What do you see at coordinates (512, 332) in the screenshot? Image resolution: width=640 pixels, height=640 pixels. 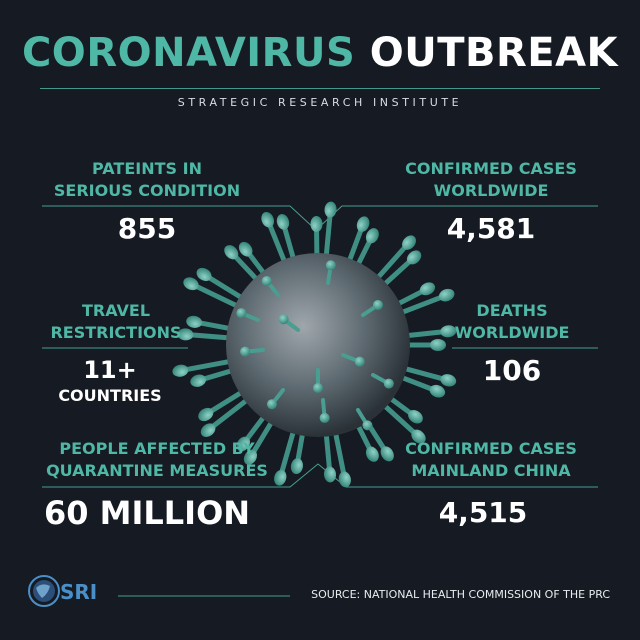 I see `deaths-label-line-2: WORLDWIDE` at bounding box center [512, 332].